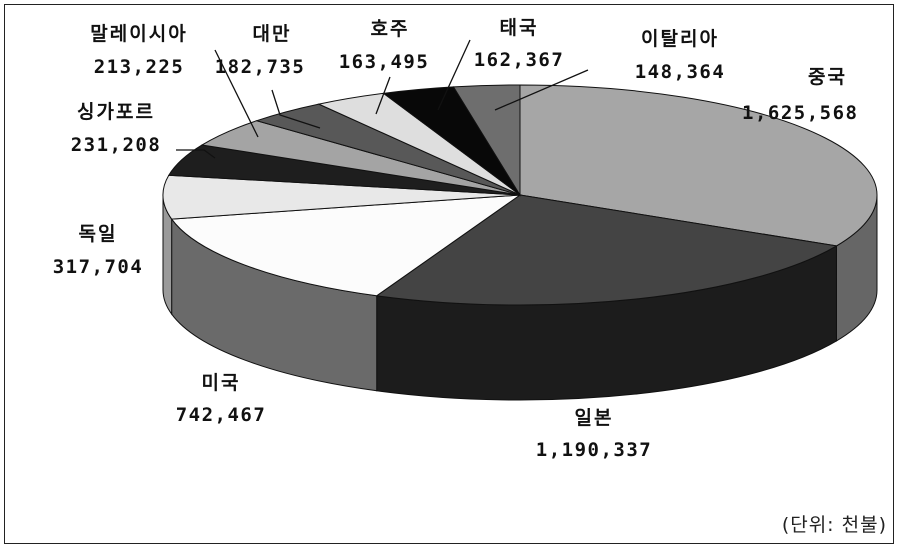 The width and height of the screenshot is (901, 549). Describe the element at coordinates (519, 28) in the screenshot. I see `slice-name-label: 태국` at that location.